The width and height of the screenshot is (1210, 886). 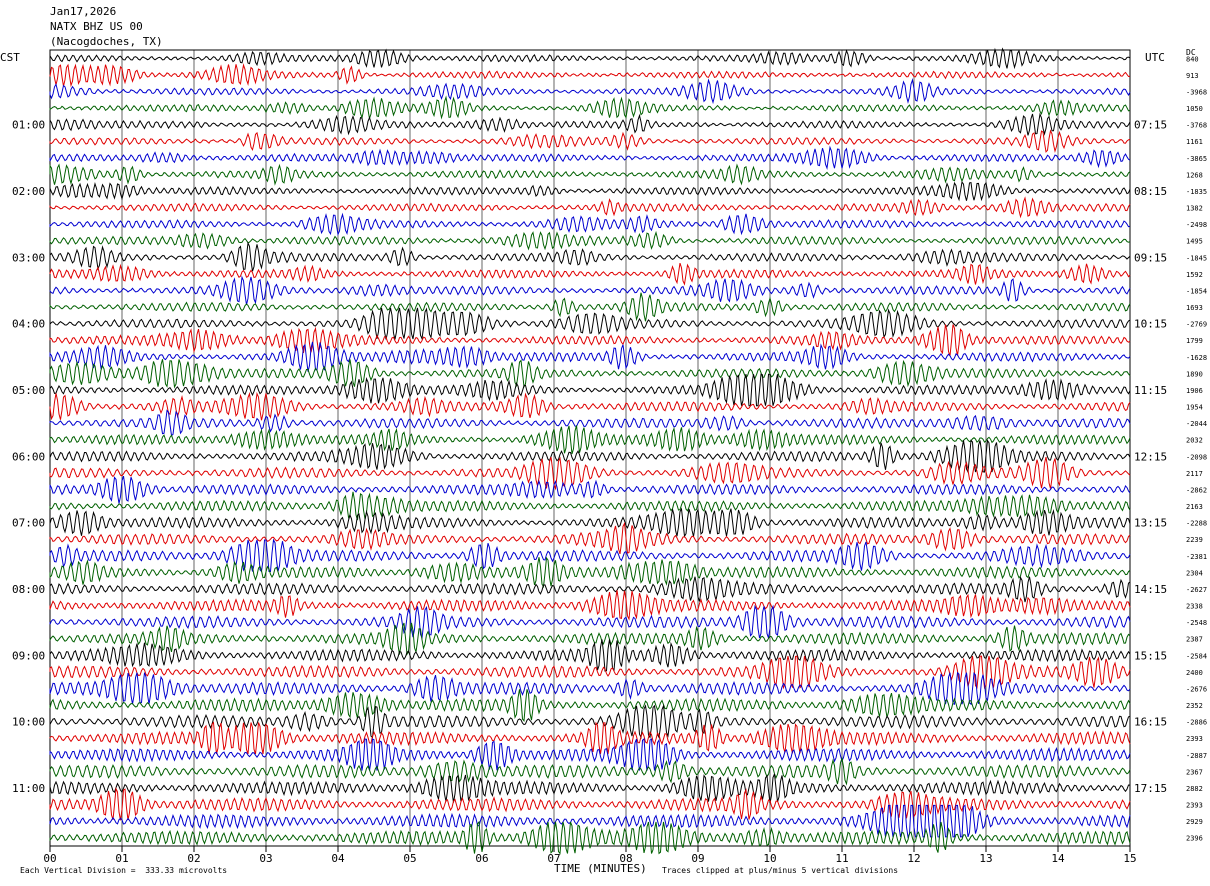 What do you see at coordinates (1194, 175) in the screenshot?
I see `dc-offset-label: 1268` at bounding box center [1194, 175].